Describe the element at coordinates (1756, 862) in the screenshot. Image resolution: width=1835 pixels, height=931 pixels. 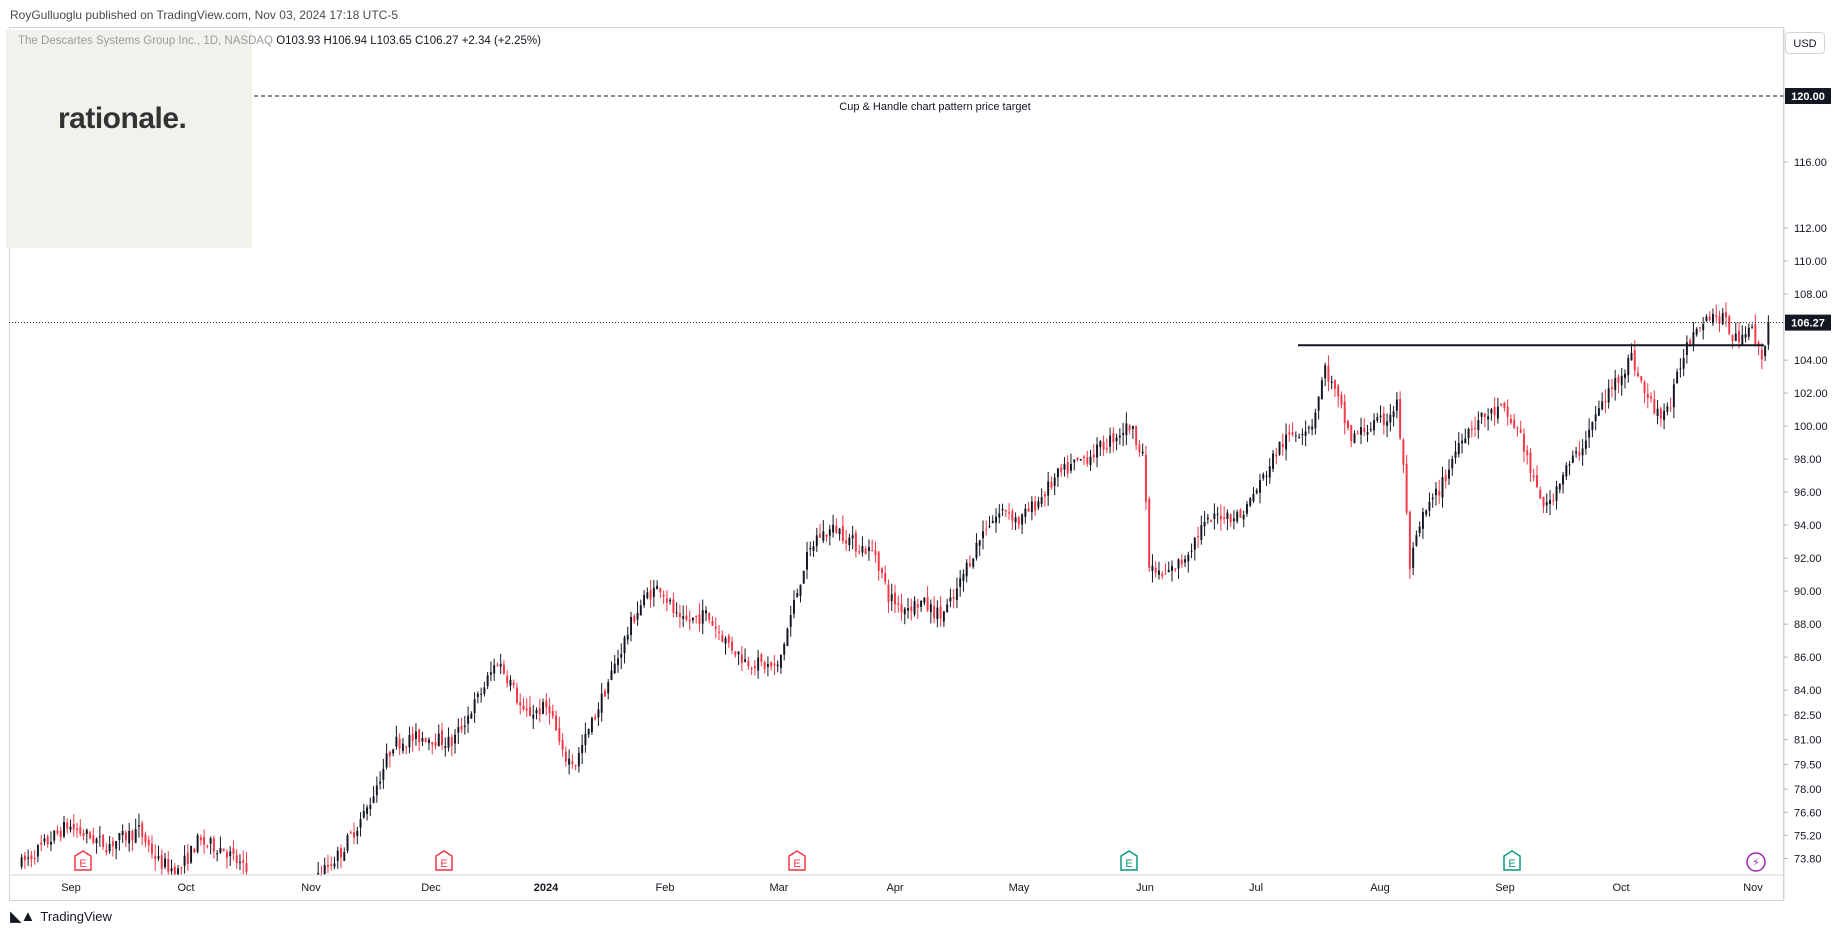
I see `dividend-marker: ⚡` at that location.